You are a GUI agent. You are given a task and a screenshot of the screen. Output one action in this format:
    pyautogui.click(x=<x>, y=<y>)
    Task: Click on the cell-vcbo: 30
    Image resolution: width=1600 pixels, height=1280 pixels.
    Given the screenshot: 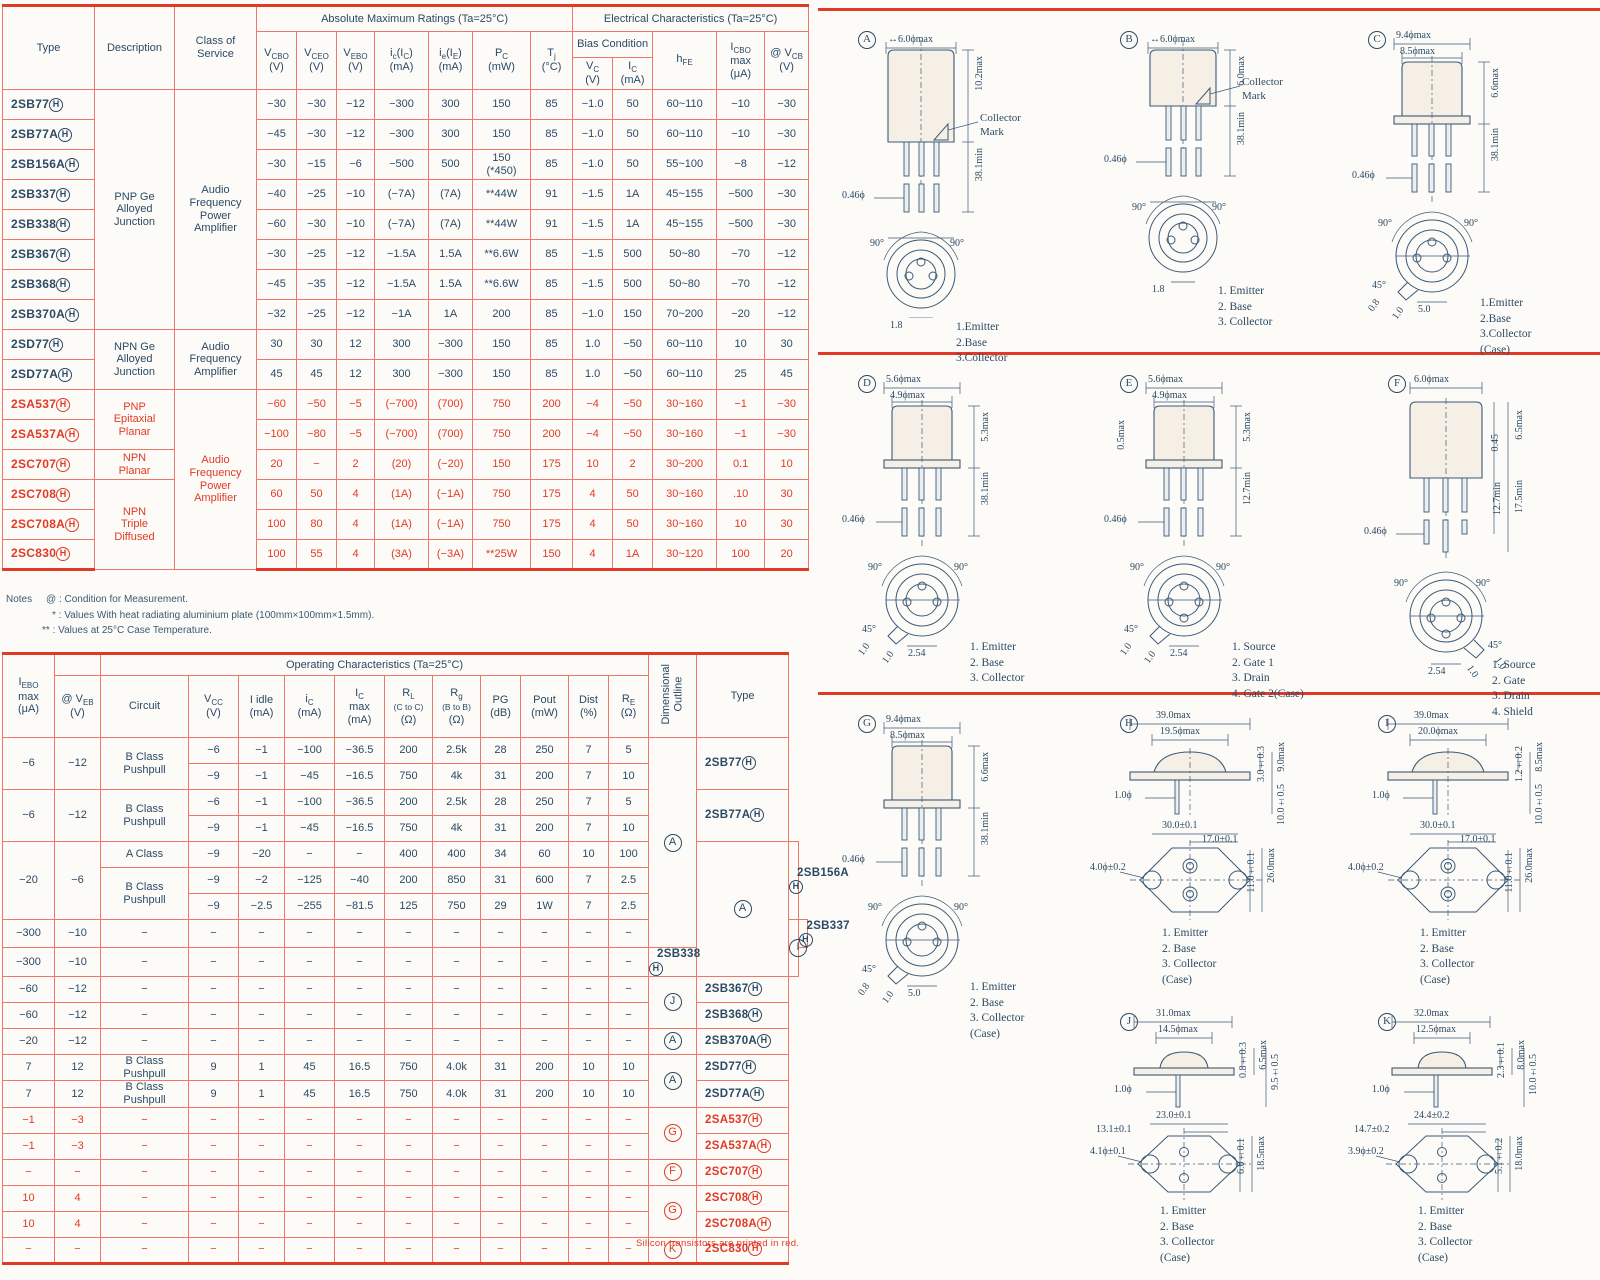 What is the action you would take?
    pyautogui.click(x=276, y=344)
    